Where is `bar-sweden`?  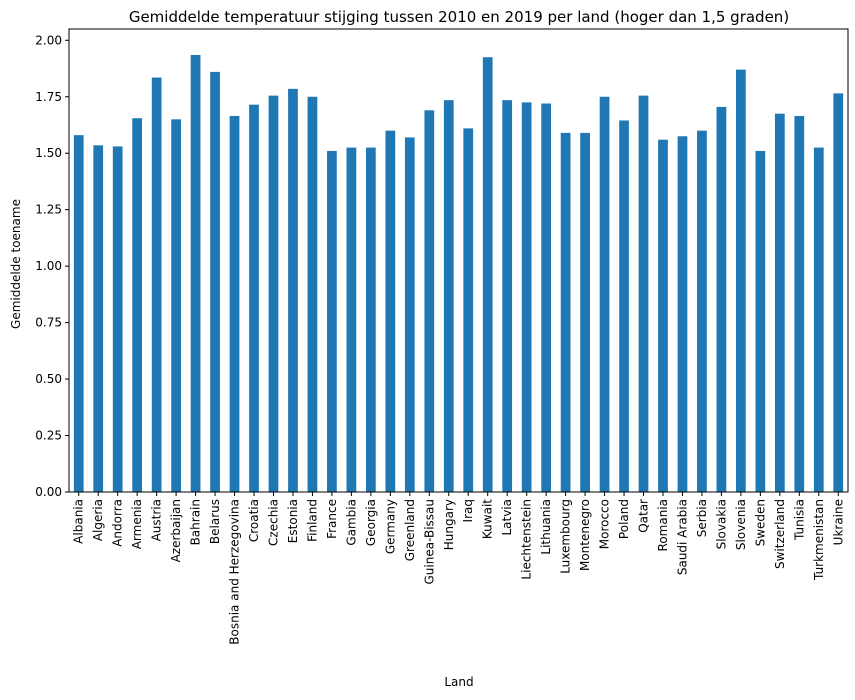
bar-sweden is located at coordinates (760, 321).